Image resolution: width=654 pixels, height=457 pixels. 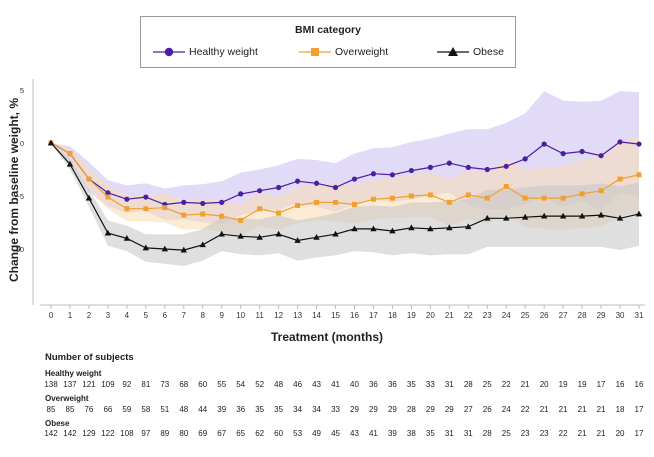 I want to click on subject-count: 142, so click(x=51, y=433).